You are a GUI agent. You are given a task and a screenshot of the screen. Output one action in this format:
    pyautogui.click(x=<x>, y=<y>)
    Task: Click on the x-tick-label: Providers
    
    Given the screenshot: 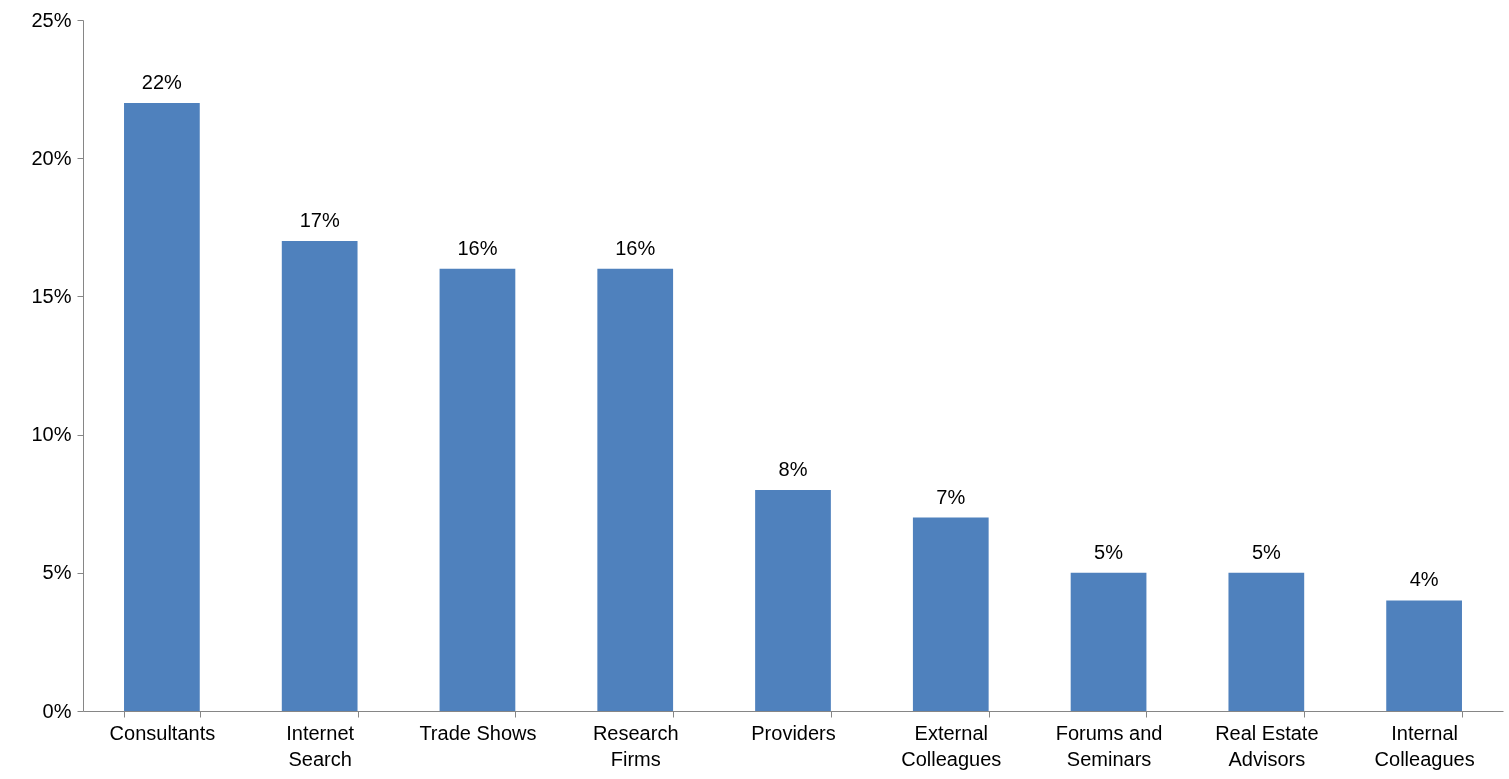 What is the action you would take?
    pyautogui.click(x=793, y=732)
    